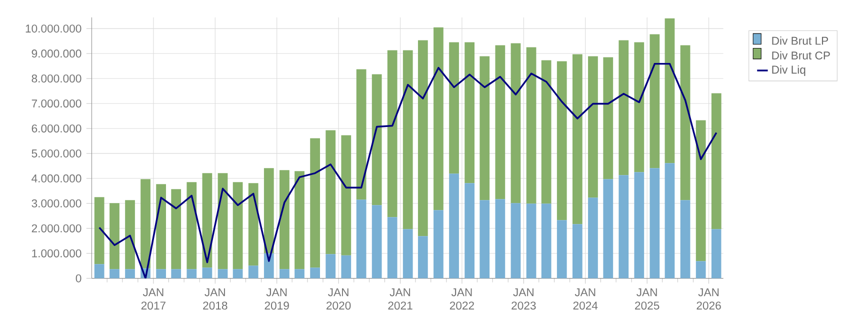 The width and height of the screenshot is (851, 313). What do you see at coordinates (57, 153) in the screenshot?
I see `y-tick-label: 5.000.000` at bounding box center [57, 153].